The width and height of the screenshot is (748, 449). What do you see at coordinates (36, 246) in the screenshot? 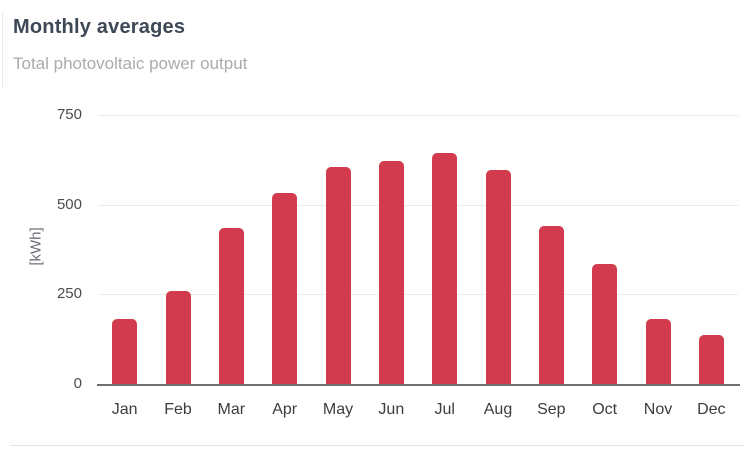
I see `y-axis-label: [kWh]` at bounding box center [36, 246].